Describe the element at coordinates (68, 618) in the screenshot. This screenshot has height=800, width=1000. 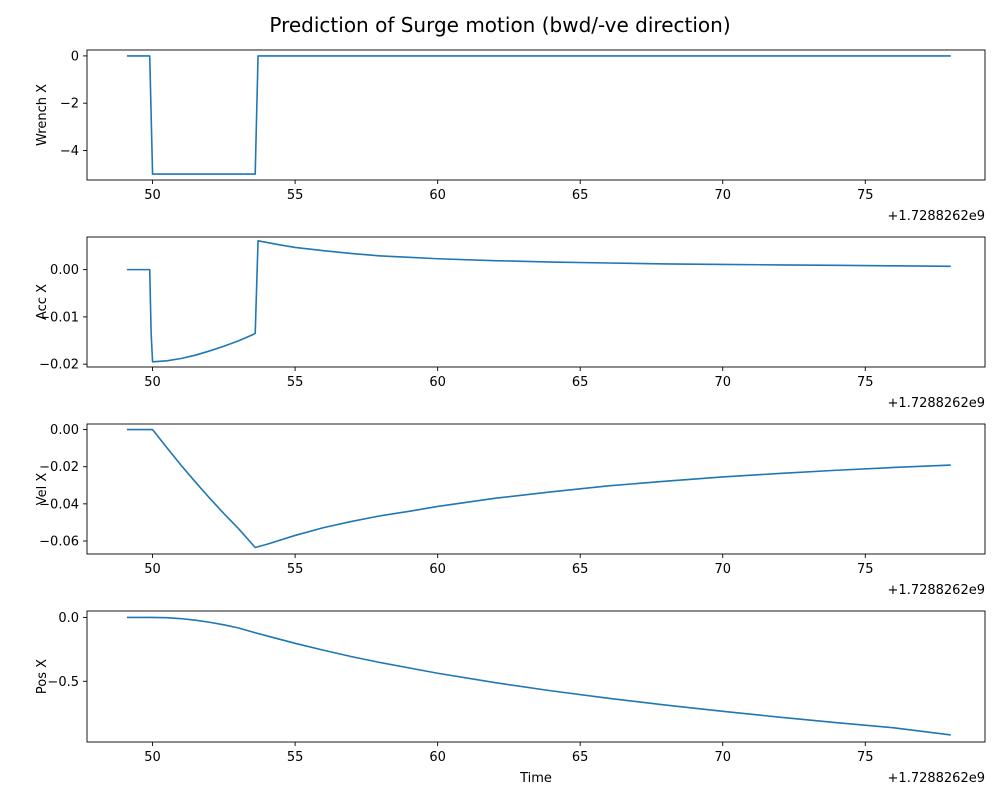
I see `y-tick-label: 0.0` at that location.